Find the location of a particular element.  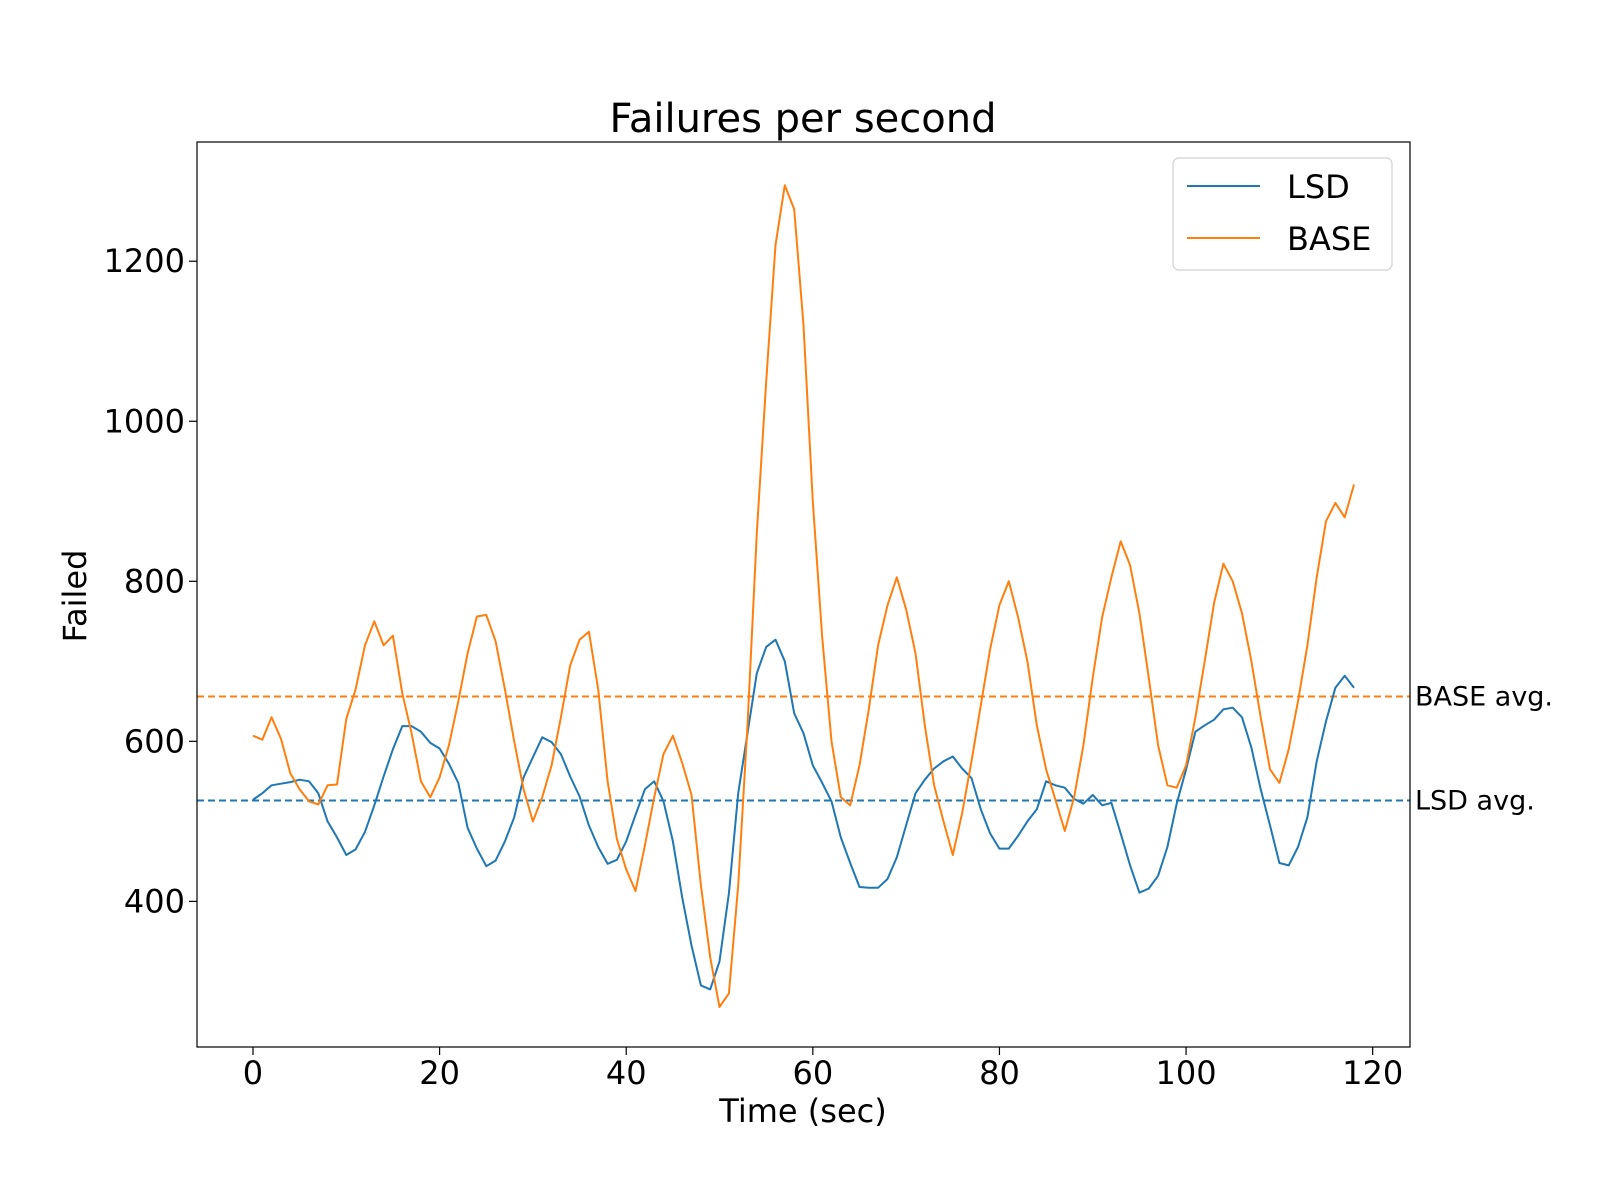

y-axis-label: Failed is located at coordinates (75, 596).